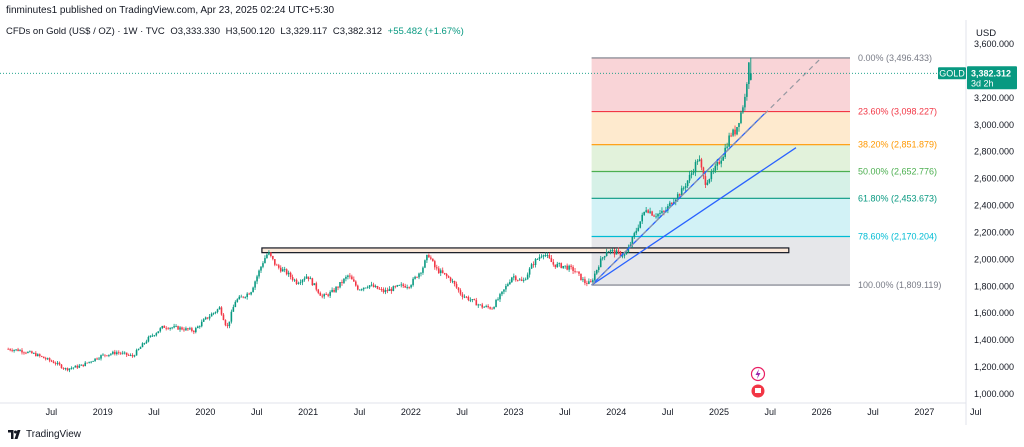  What do you see at coordinates (719, 412) in the screenshot?
I see `time-tick-label: 2025` at bounding box center [719, 412].